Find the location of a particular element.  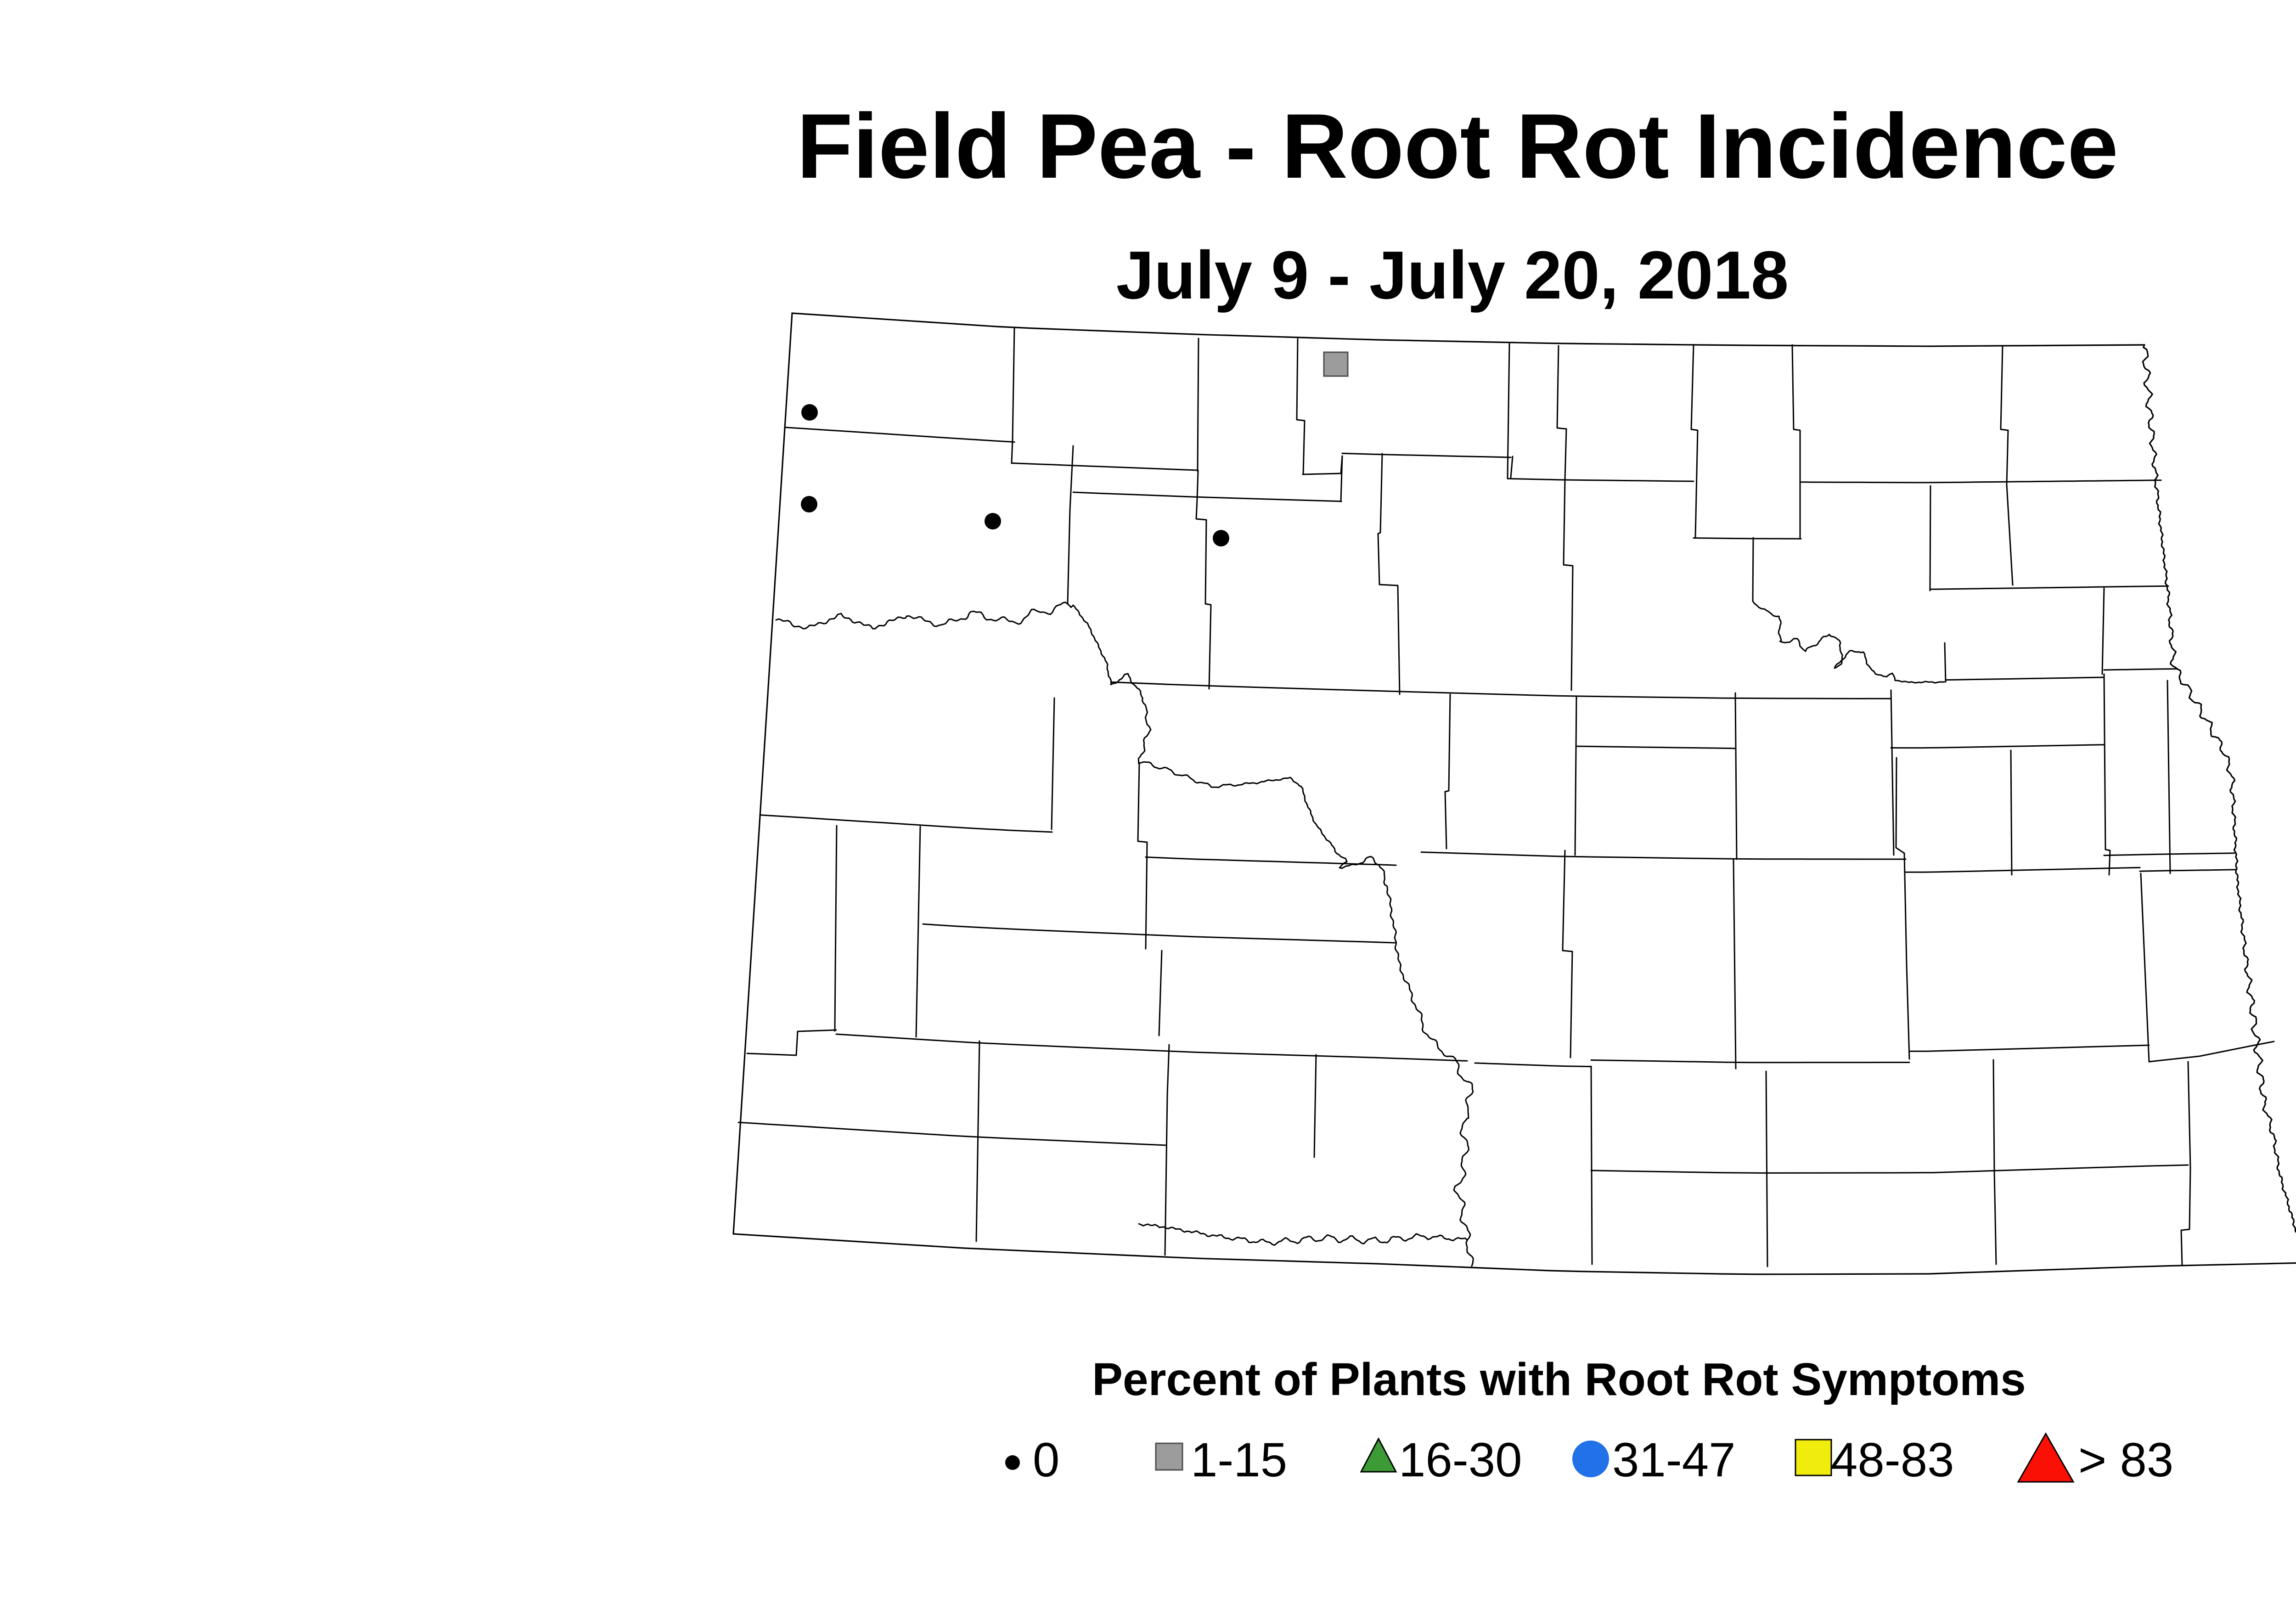

svg-text: 0 is located at coordinates (1046, 1460).